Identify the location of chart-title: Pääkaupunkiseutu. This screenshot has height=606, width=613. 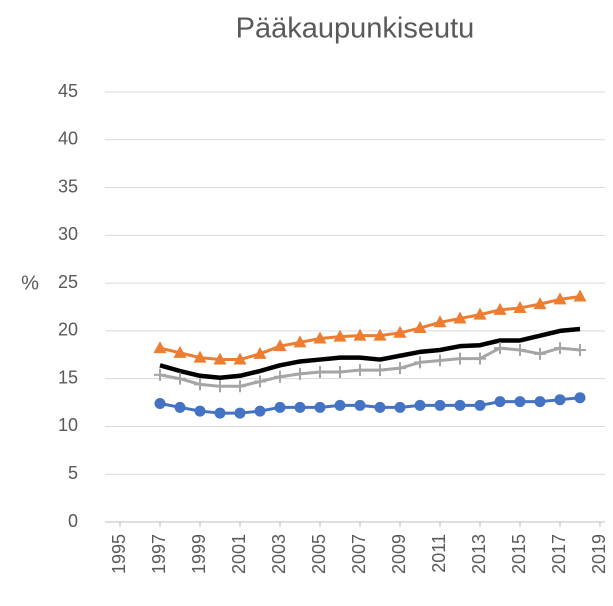
(355, 29).